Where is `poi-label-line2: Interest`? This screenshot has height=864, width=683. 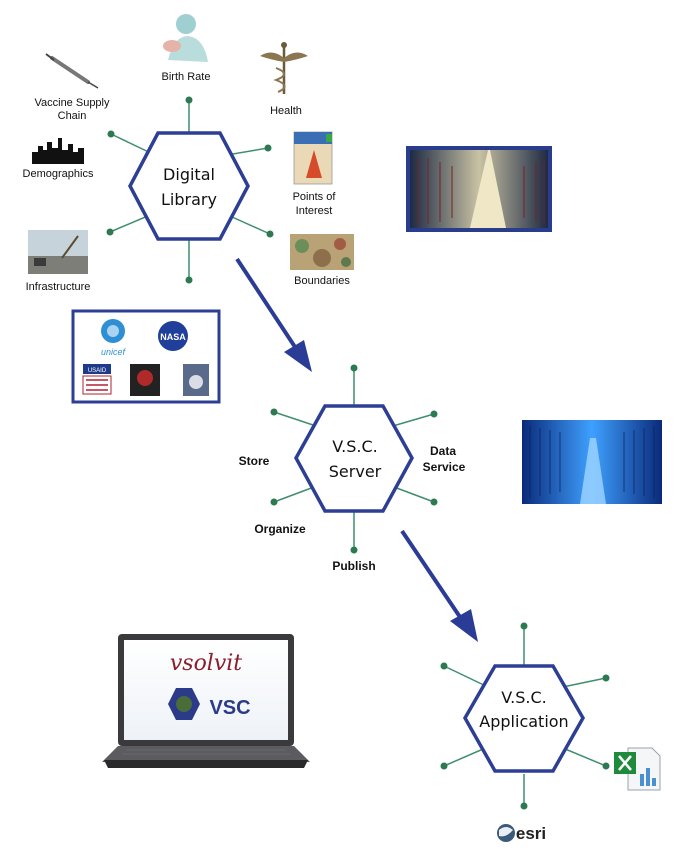 poi-label-line2: Interest is located at coordinates (314, 211).